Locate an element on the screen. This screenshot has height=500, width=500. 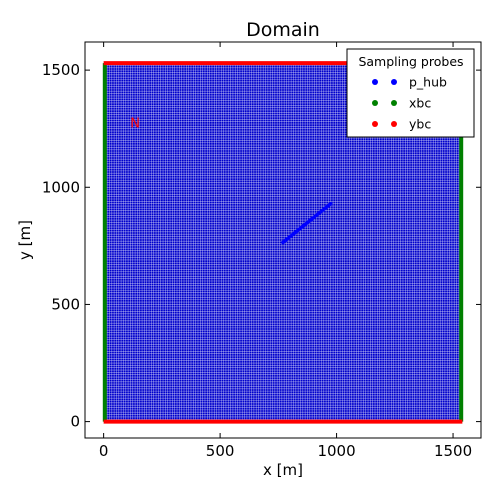
legend-box is located at coordinates (410, 93).